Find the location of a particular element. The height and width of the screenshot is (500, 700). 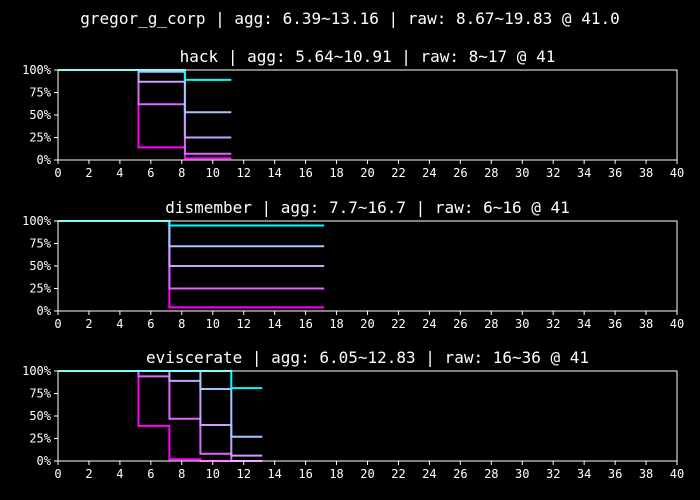

subplot-title: hack | agg: 5.64~10.91 | raw: 8~17 @ 41 is located at coordinates (368, 56).